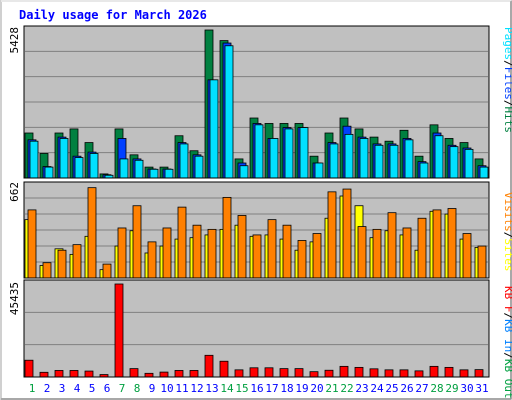 This screenshot has height=400, width=512. What do you see at coordinates (227, 388) in the screenshot?
I see `x-tick-label-day-14: 14` at bounding box center [227, 388].